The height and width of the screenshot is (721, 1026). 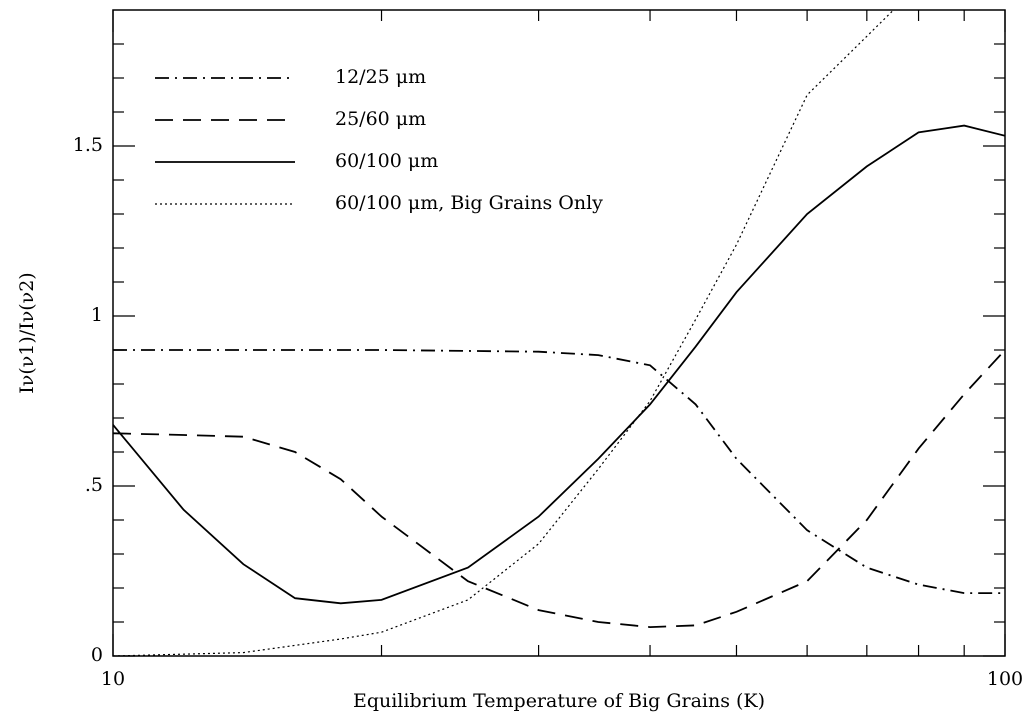 I want to click on x-tick-label: 10, so click(x=113, y=679).